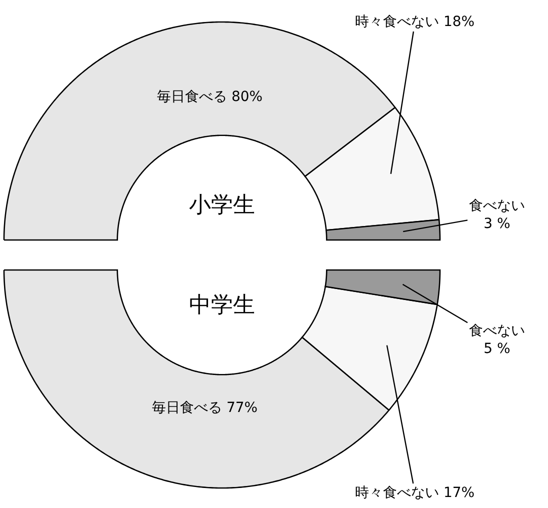 The width and height of the screenshot is (548, 508). What do you see at coordinates (415, 493) in the screenshot?
I see `slice-label: 時々食べない 17%` at bounding box center [415, 493].